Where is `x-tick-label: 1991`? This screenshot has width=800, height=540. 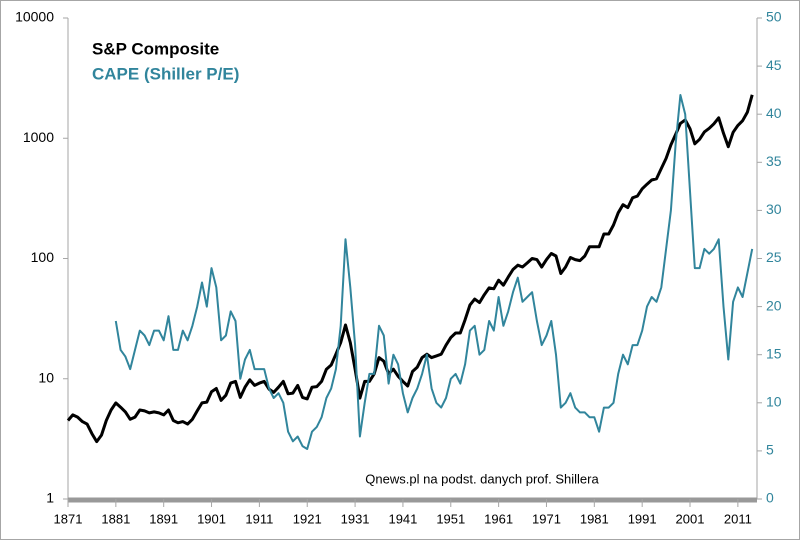 x-tick-label: 1991 is located at coordinates (642, 518).